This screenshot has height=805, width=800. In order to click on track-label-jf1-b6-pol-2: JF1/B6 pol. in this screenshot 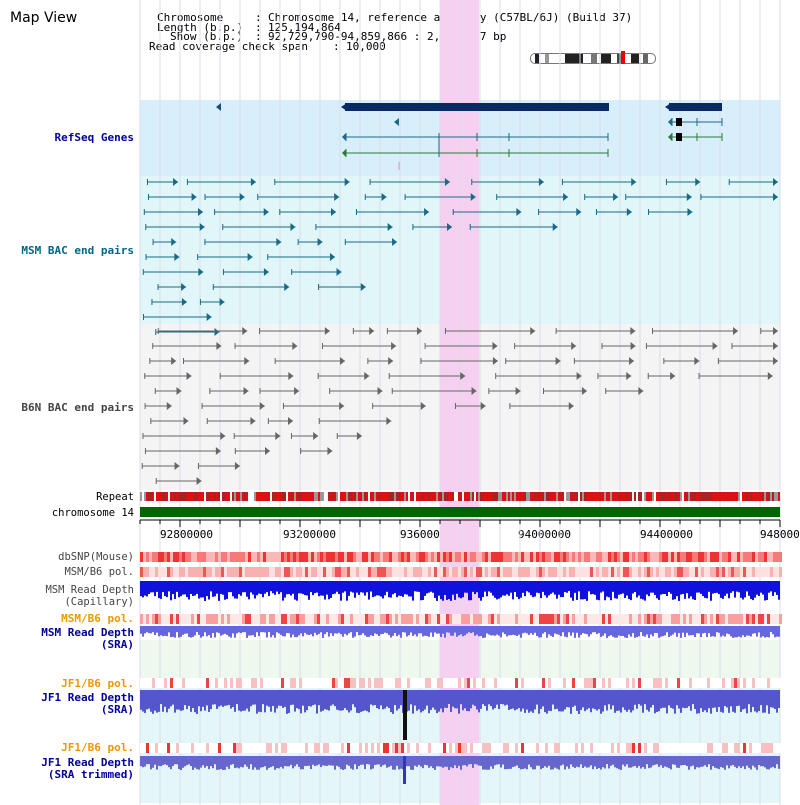, I will do `click(97, 747)`.